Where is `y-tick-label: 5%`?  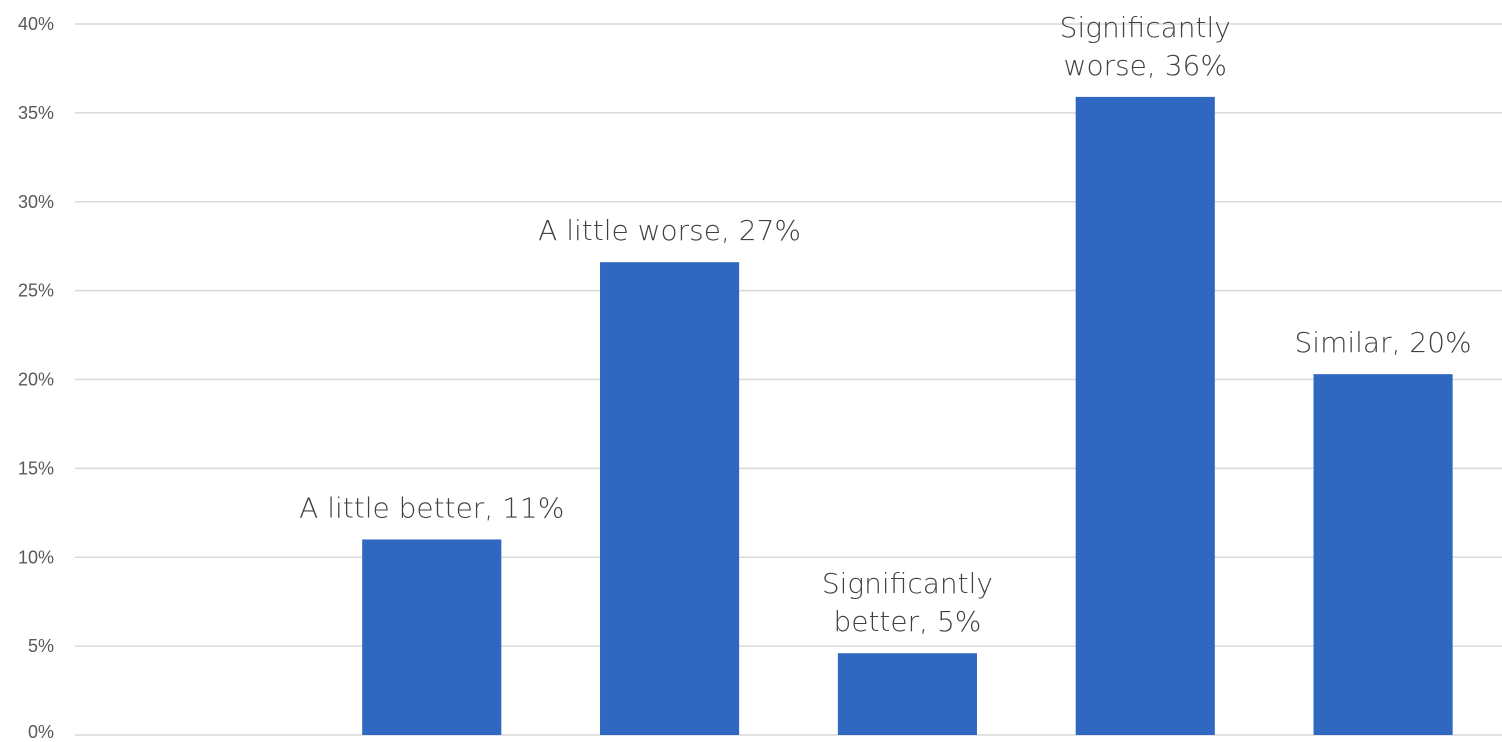
y-tick-label: 5% is located at coordinates (41, 646).